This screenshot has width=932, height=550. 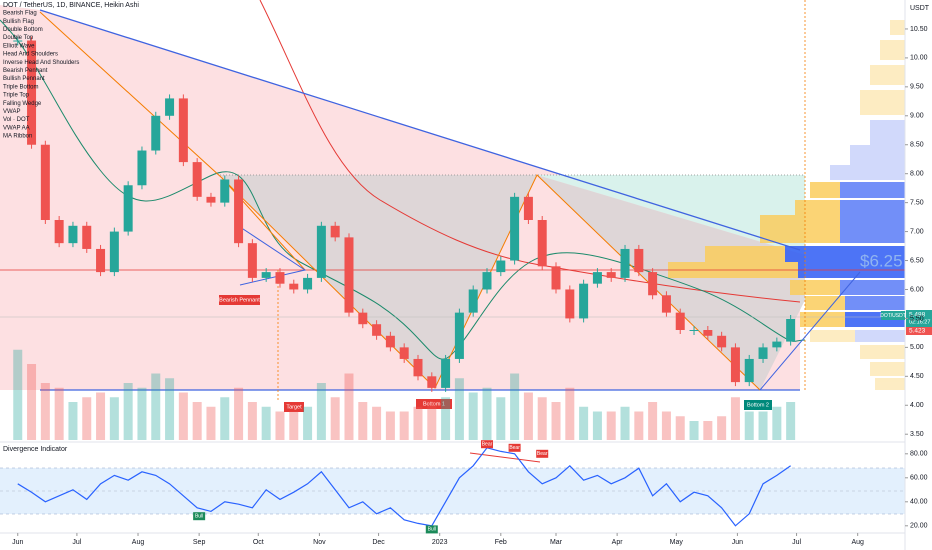 What do you see at coordinates (18, 22) in the screenshot?
I see `indicator-name: Bullish Flag` at bounding box center [18, 22].